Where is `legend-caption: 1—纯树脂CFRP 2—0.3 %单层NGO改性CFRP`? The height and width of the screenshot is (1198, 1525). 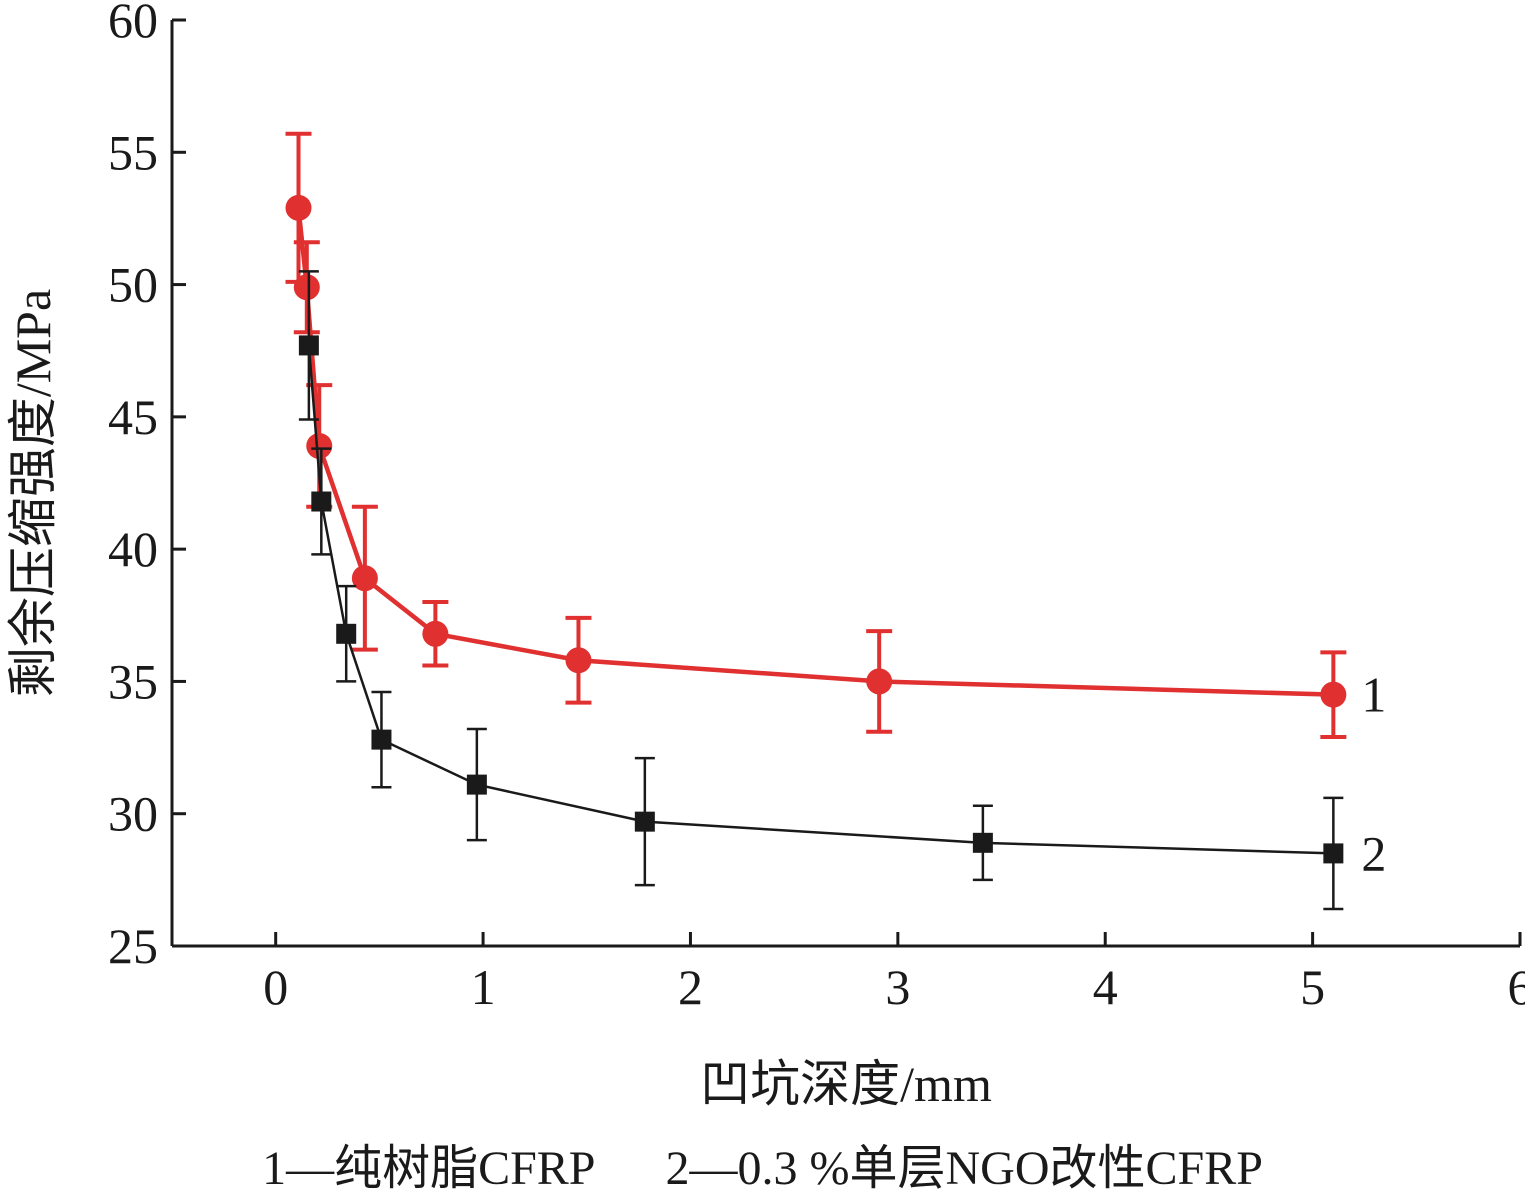 legend-caption: 1—纯树脂CFRP 2—0.3 %单层NGO改性CFRP is located at coordinates (762, 1163).